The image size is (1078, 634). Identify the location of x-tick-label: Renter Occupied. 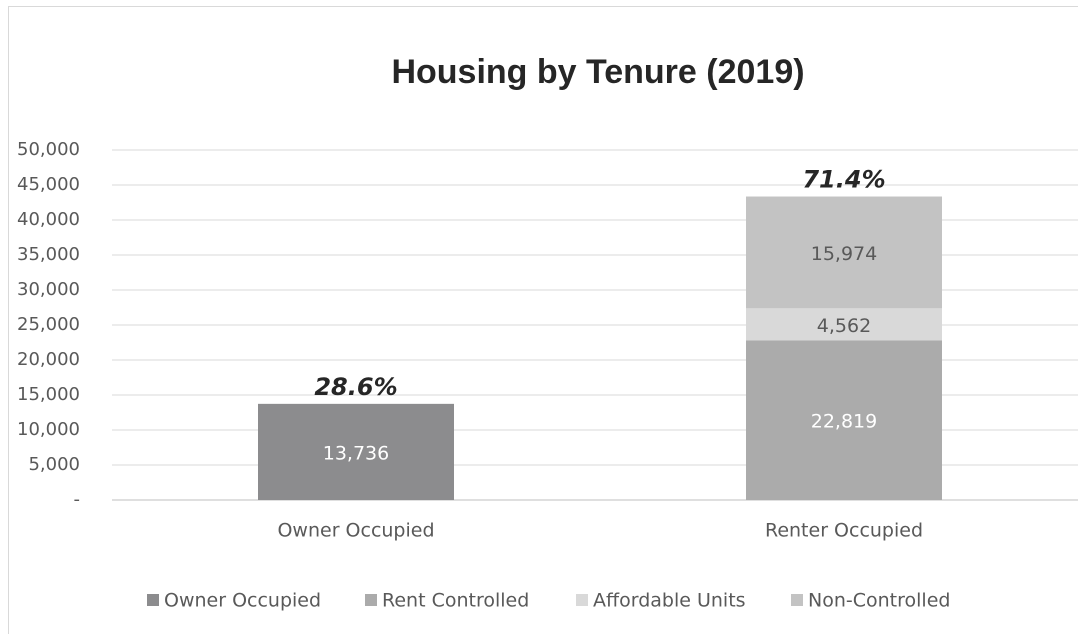
(844, 531).